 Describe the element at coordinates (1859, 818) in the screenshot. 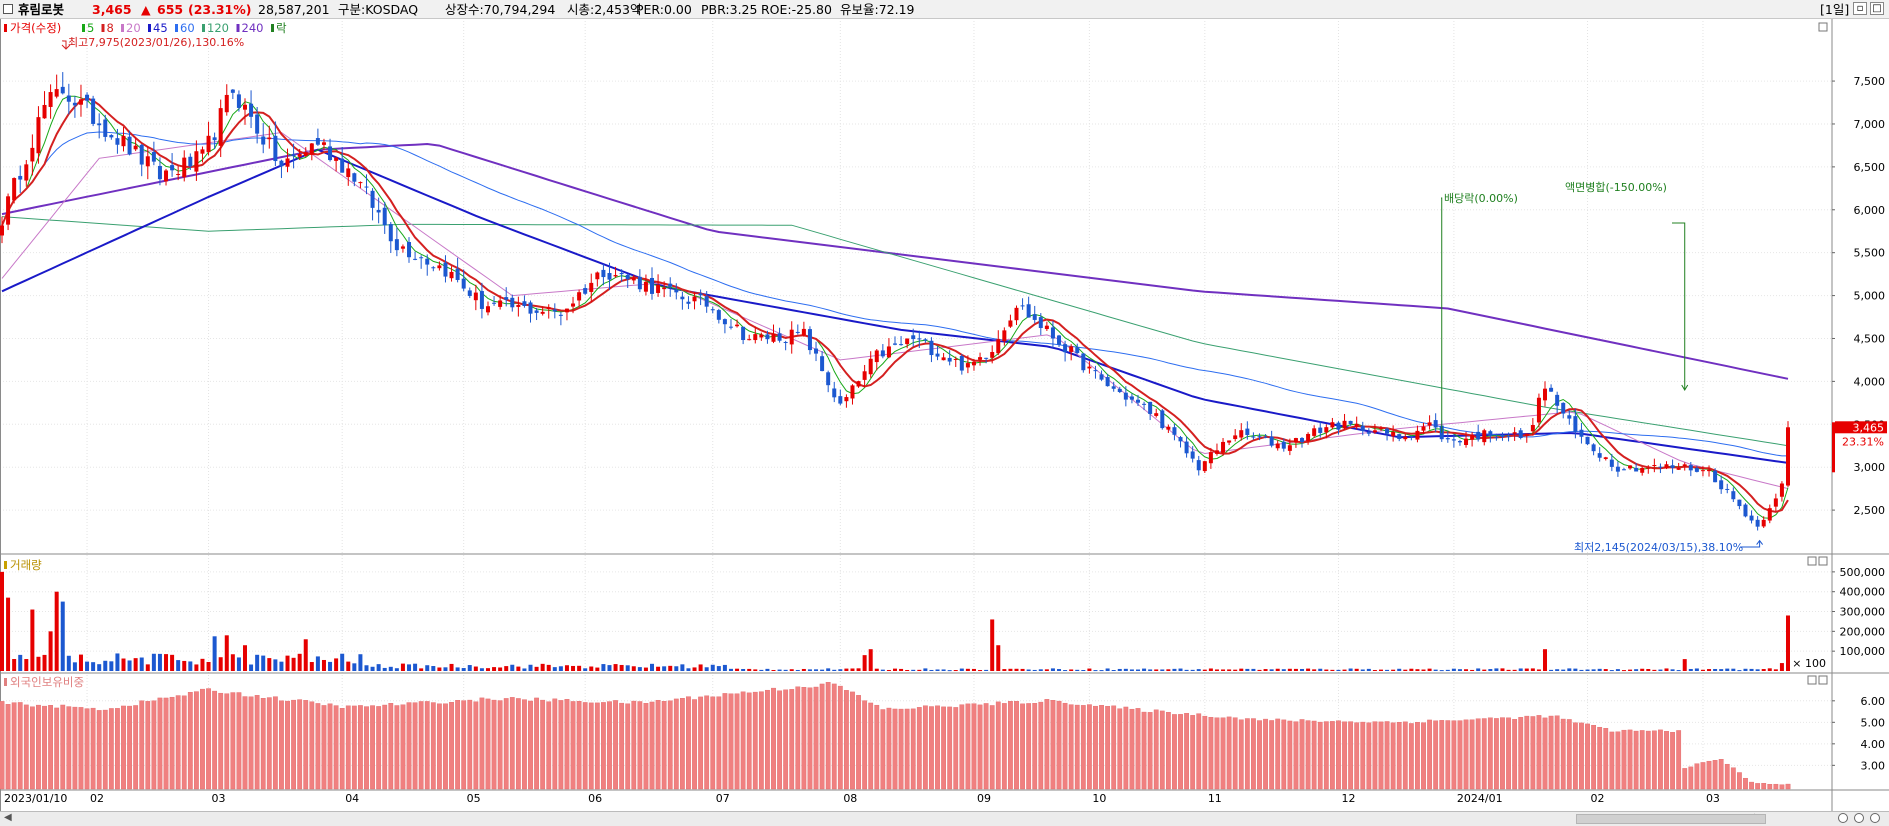

I see `zoom-reset-icon` at that location.